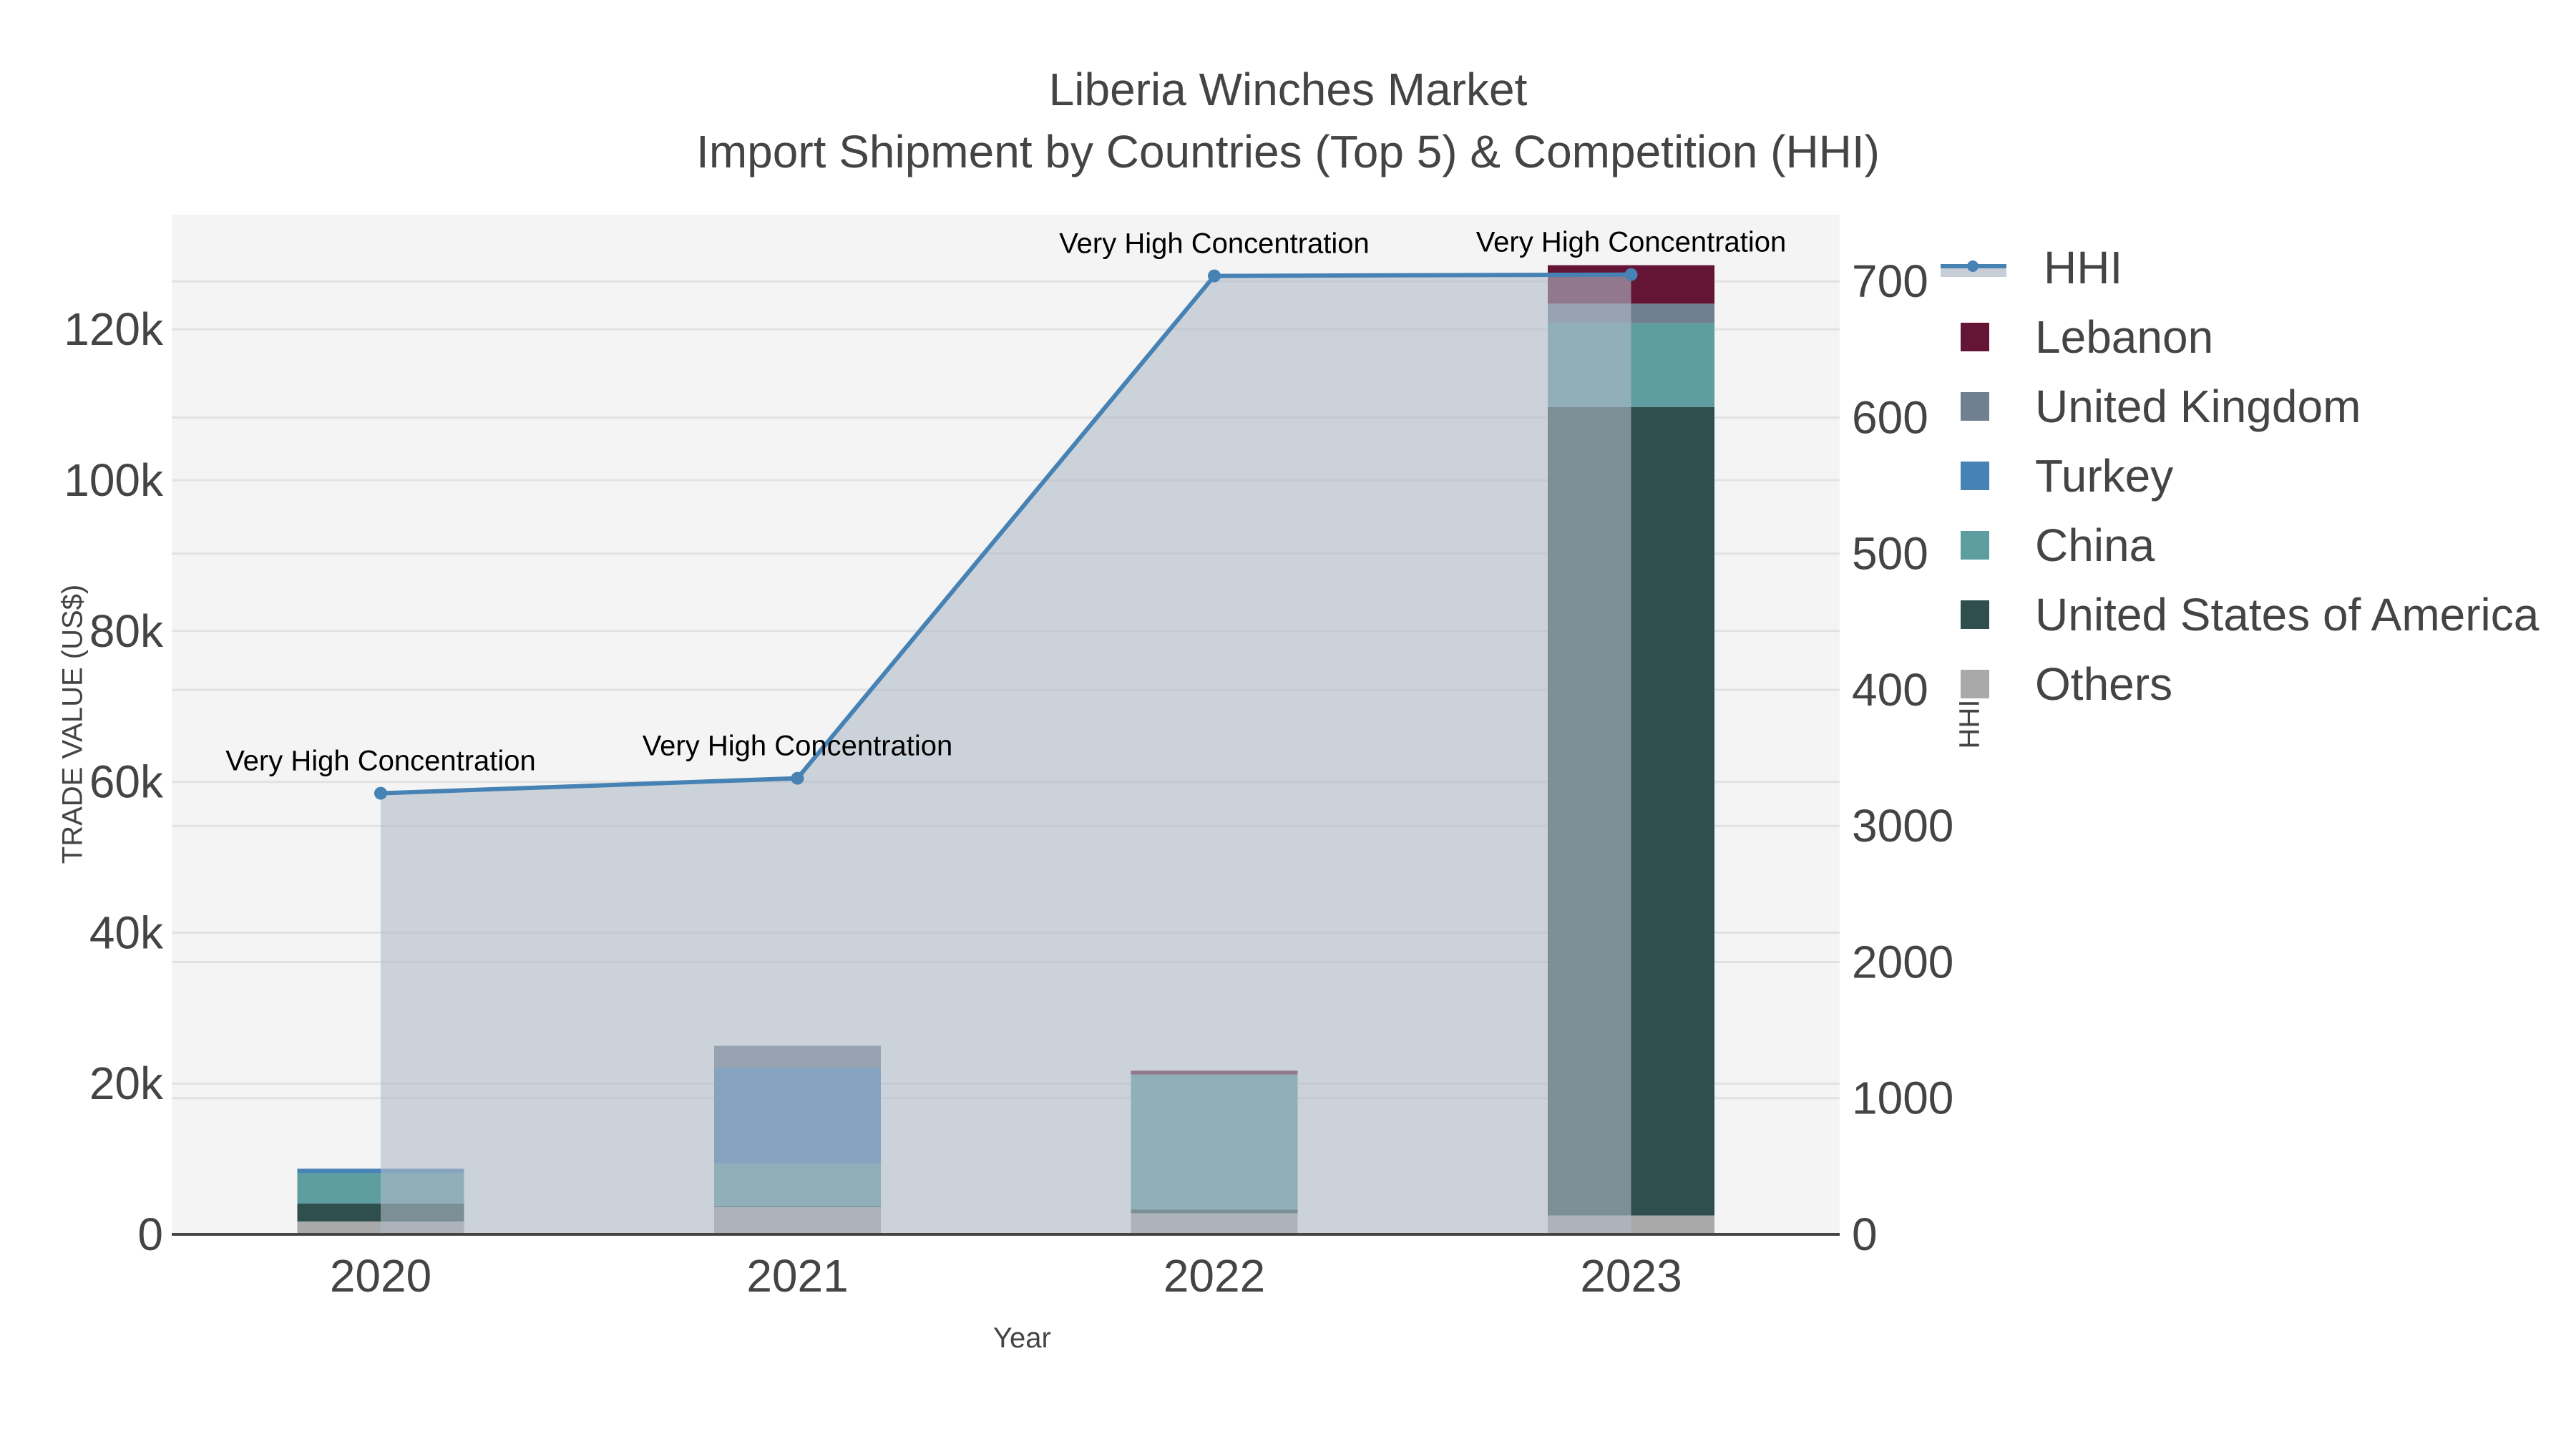 This screenshot has height=1449, width=2576. I want to click on y-left-tick-label: 60k, so click(126, 782).